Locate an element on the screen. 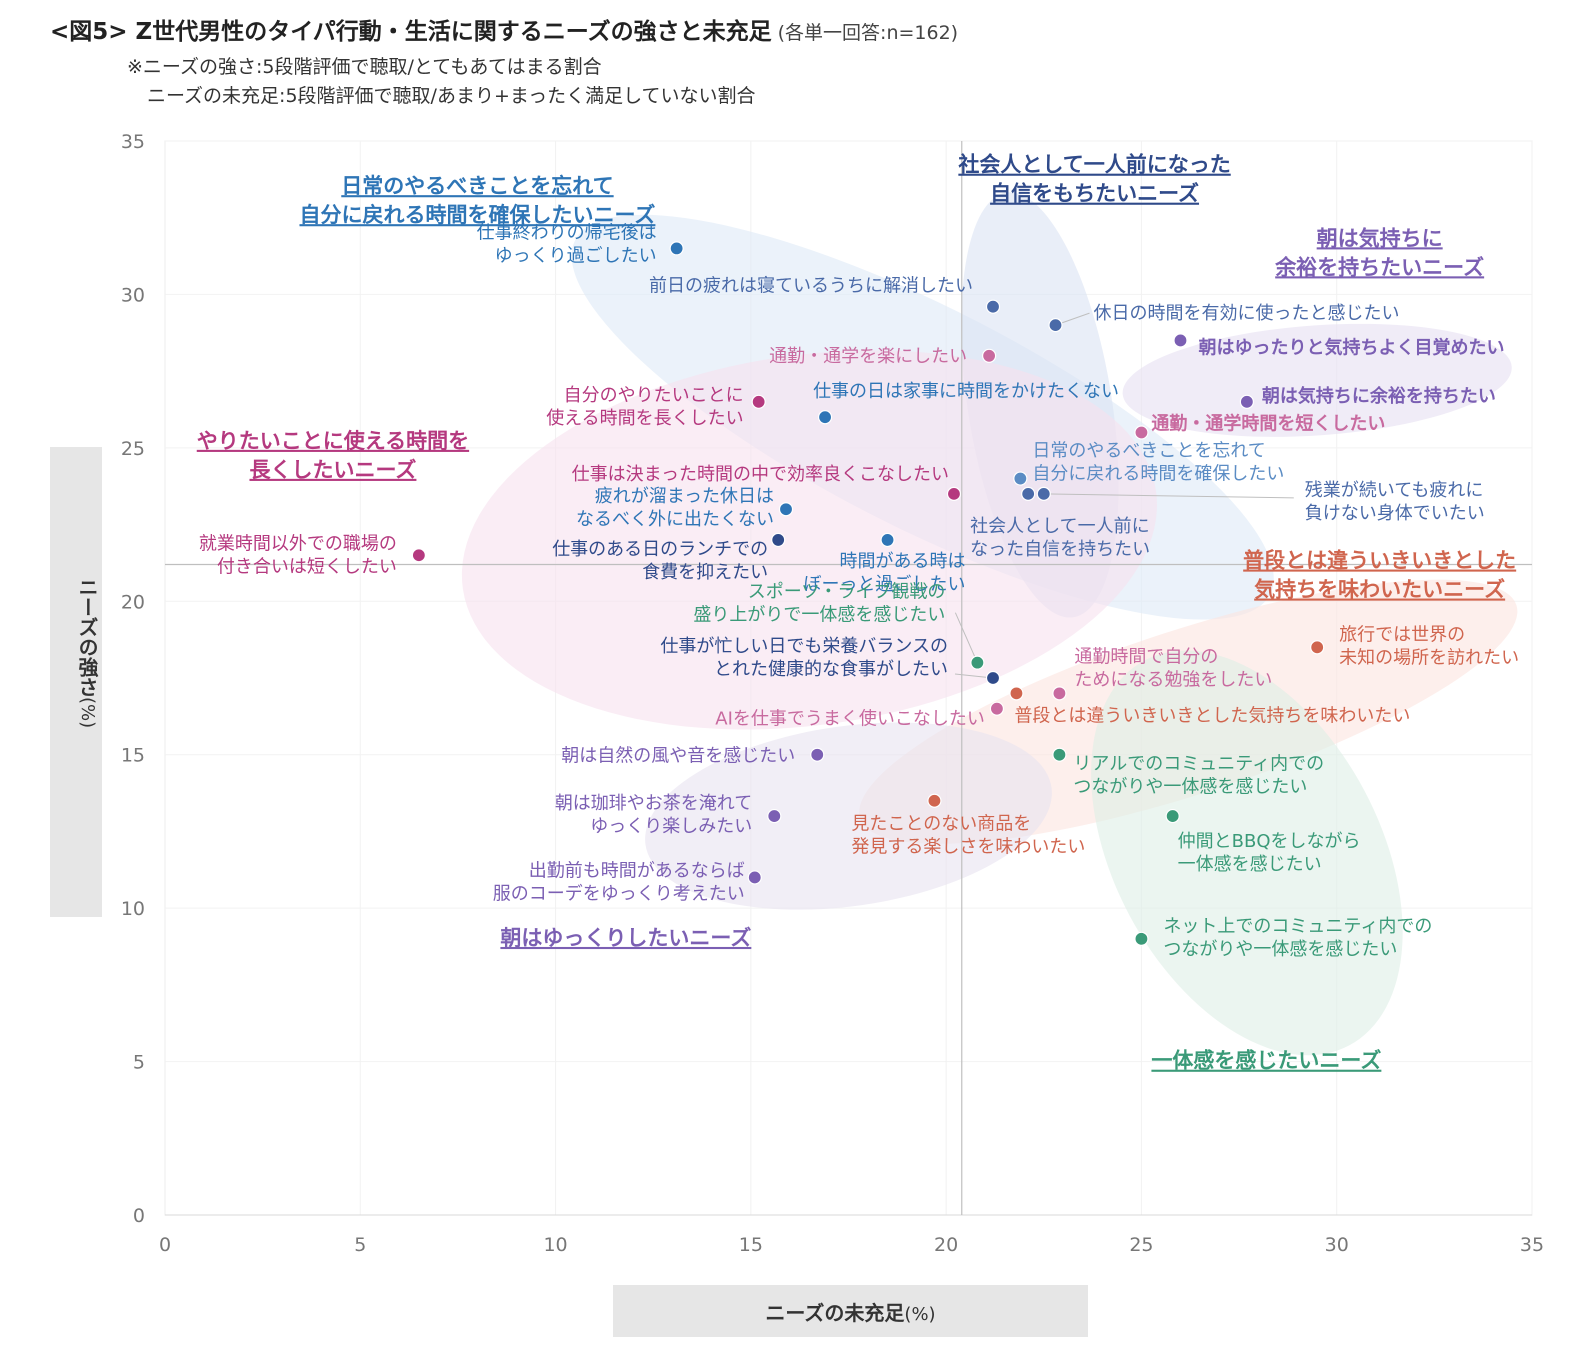  subtitle-strength-definition: ※ニーズの強さ:5段階評価で聴取/とてもあてはまる割合 is located at coordinates (364, 67).